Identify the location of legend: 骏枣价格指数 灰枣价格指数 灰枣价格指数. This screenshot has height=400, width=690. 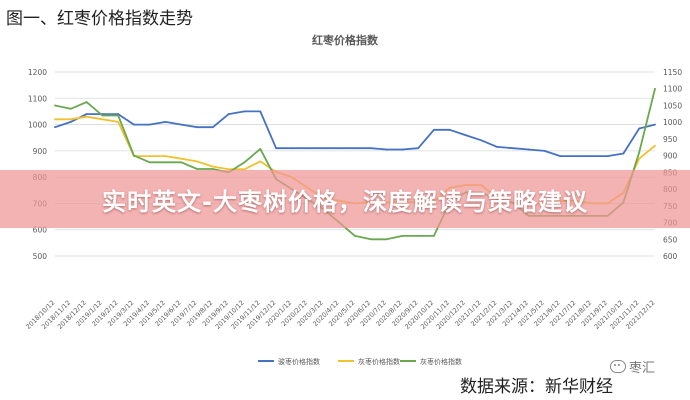
(360, 361).